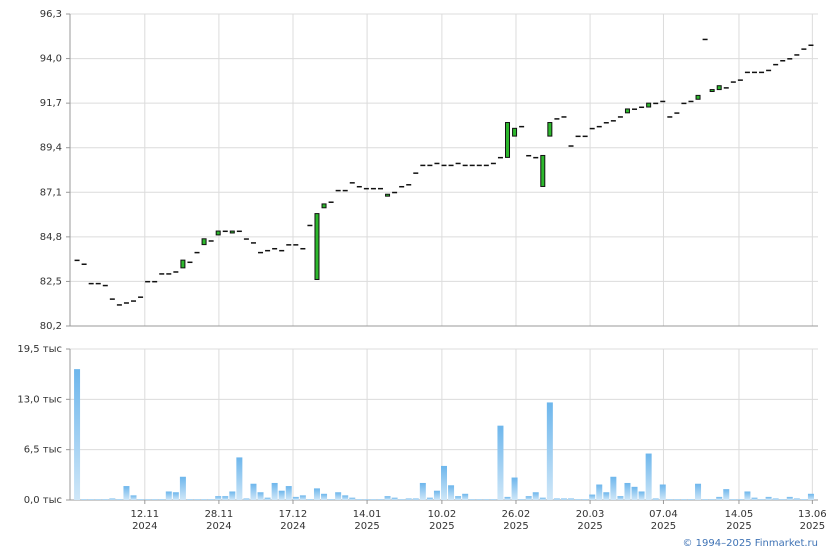 This screenshot has height=550, width=840. What do you see at coordinates (590, 514) in the screenshot?
I see `x-tick-label: 20.03` at bounding box center [590, 514].